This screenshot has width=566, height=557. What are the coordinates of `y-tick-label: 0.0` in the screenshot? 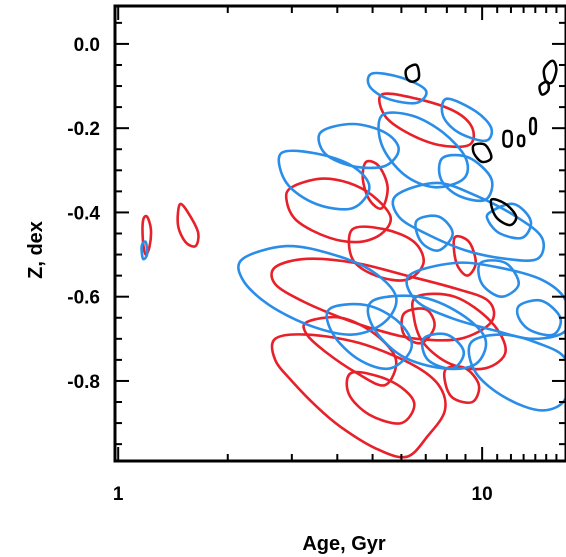 It's located at (87, 45).